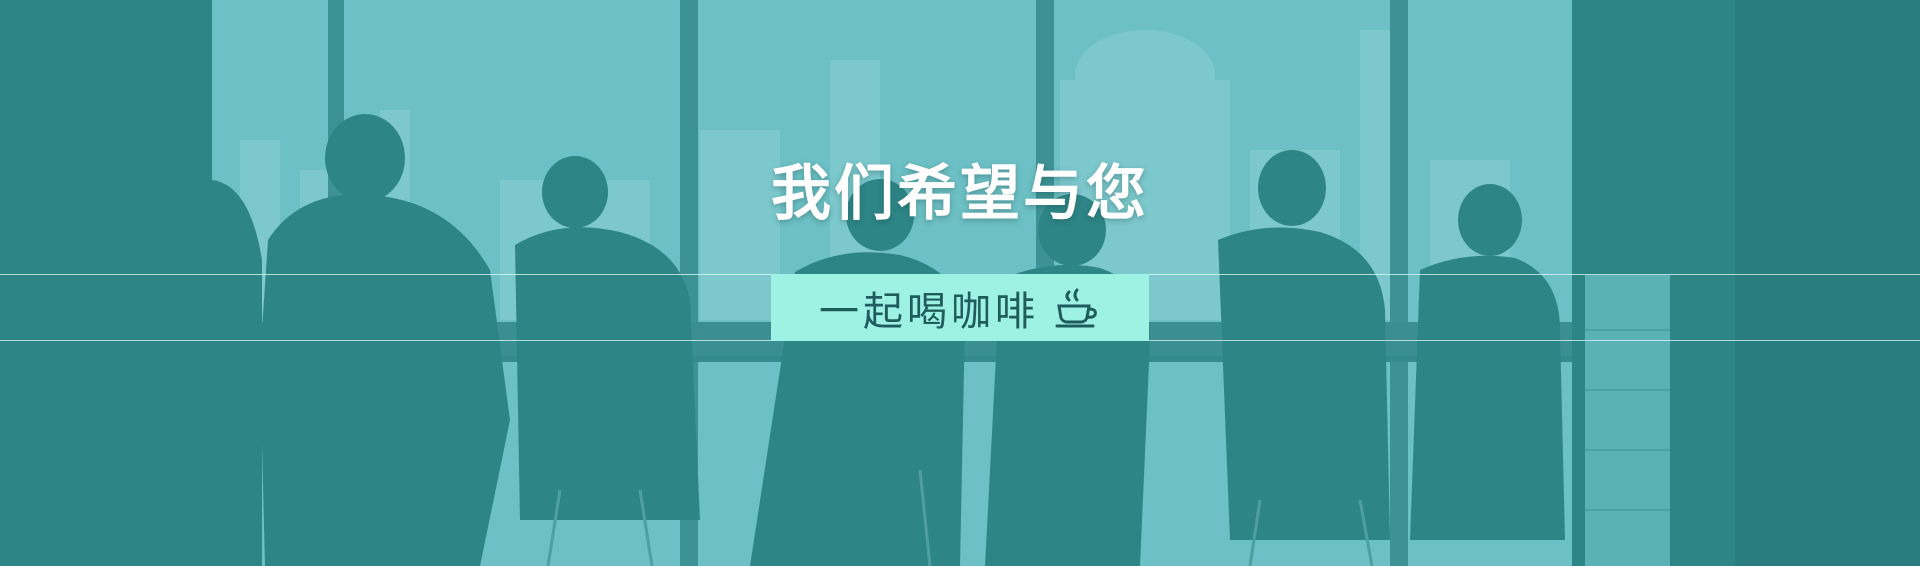 This screenshot has width=1920, height=566. What do you see at coordinates (960, 194) in the screenshot?
I see `banner-headline: 我们希望与您` at bounding box center [960, 194].